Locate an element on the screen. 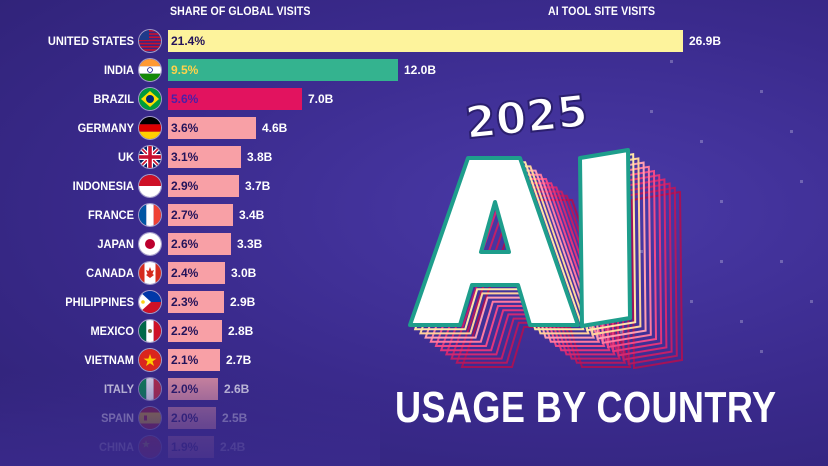  share-label: 1.9% is located at coordinates (185, 447).